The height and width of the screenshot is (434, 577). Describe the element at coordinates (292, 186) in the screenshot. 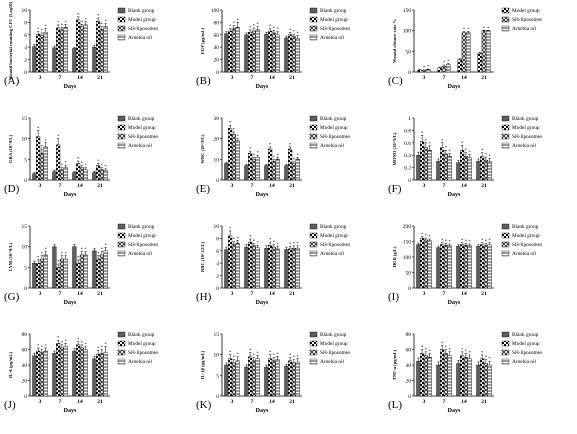

I see `x-tick-label: 21` at that location.